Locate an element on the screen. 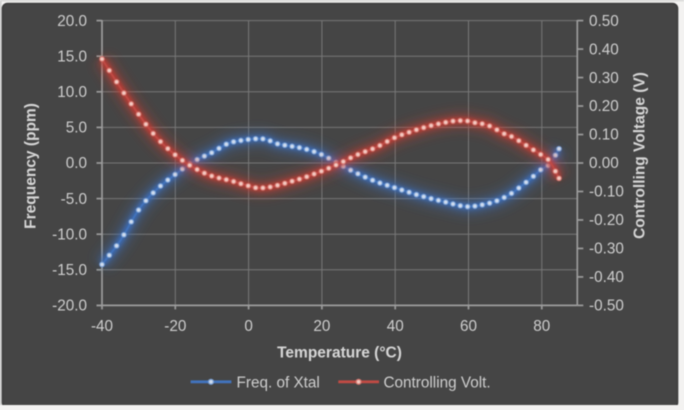 The width and height of the screenshot is (684, 410). svg-text: -0.40 is located at coordinates (606, 277).